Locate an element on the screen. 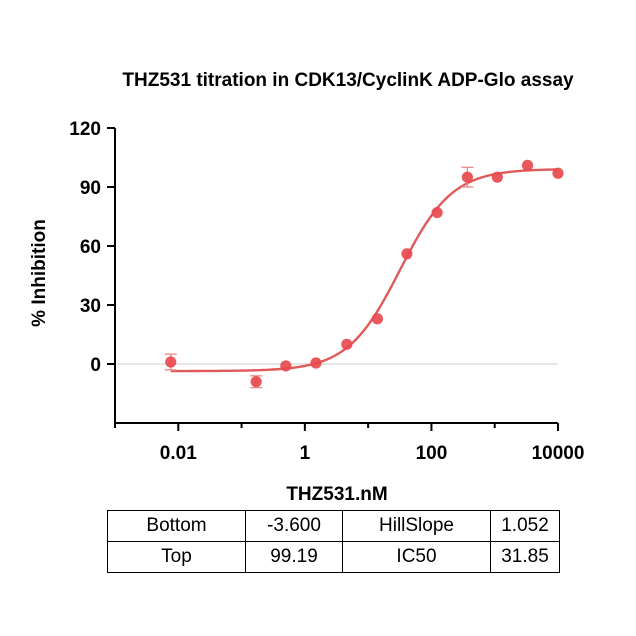 The image size is (636, 636). param-name-bottom: Bottom is located at coordinates (176, 526).